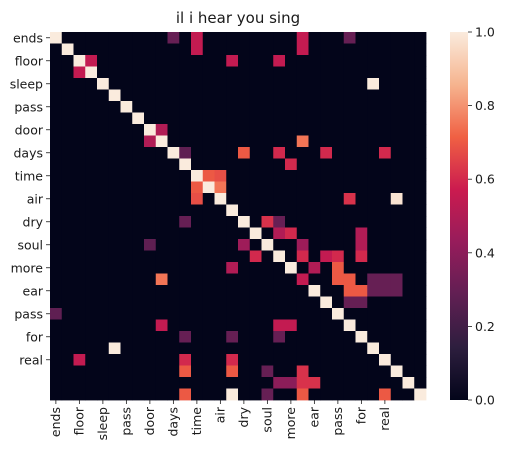 The height and width of the screenshot is (463, 509). I want to click on y-tick-label: days, so click(28, 152).